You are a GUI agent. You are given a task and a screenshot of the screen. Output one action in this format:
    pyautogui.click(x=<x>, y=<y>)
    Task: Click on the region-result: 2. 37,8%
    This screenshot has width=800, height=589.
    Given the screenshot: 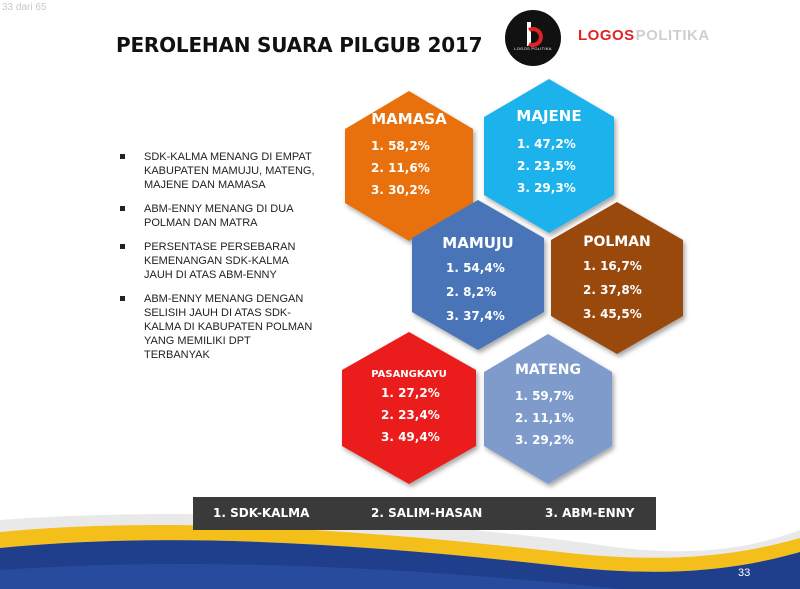 What is the action you would take?
    pyautogui.click(x=612, y=290)
    